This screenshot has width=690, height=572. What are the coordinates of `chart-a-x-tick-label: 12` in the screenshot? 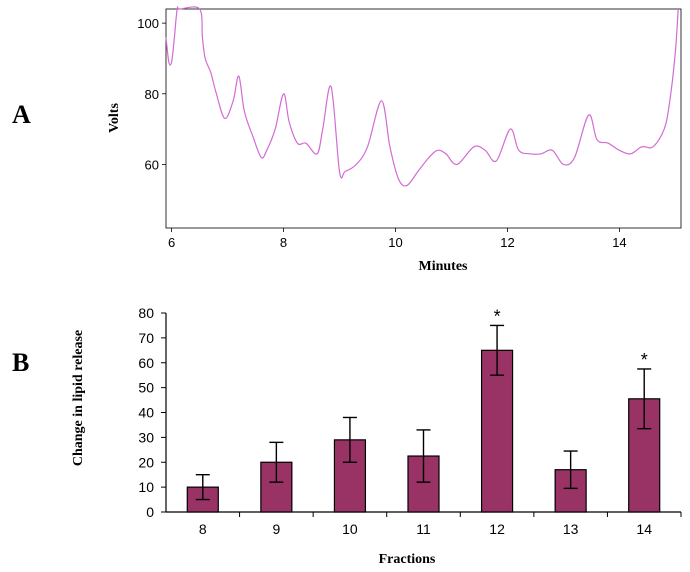 It's located at (507, 242).